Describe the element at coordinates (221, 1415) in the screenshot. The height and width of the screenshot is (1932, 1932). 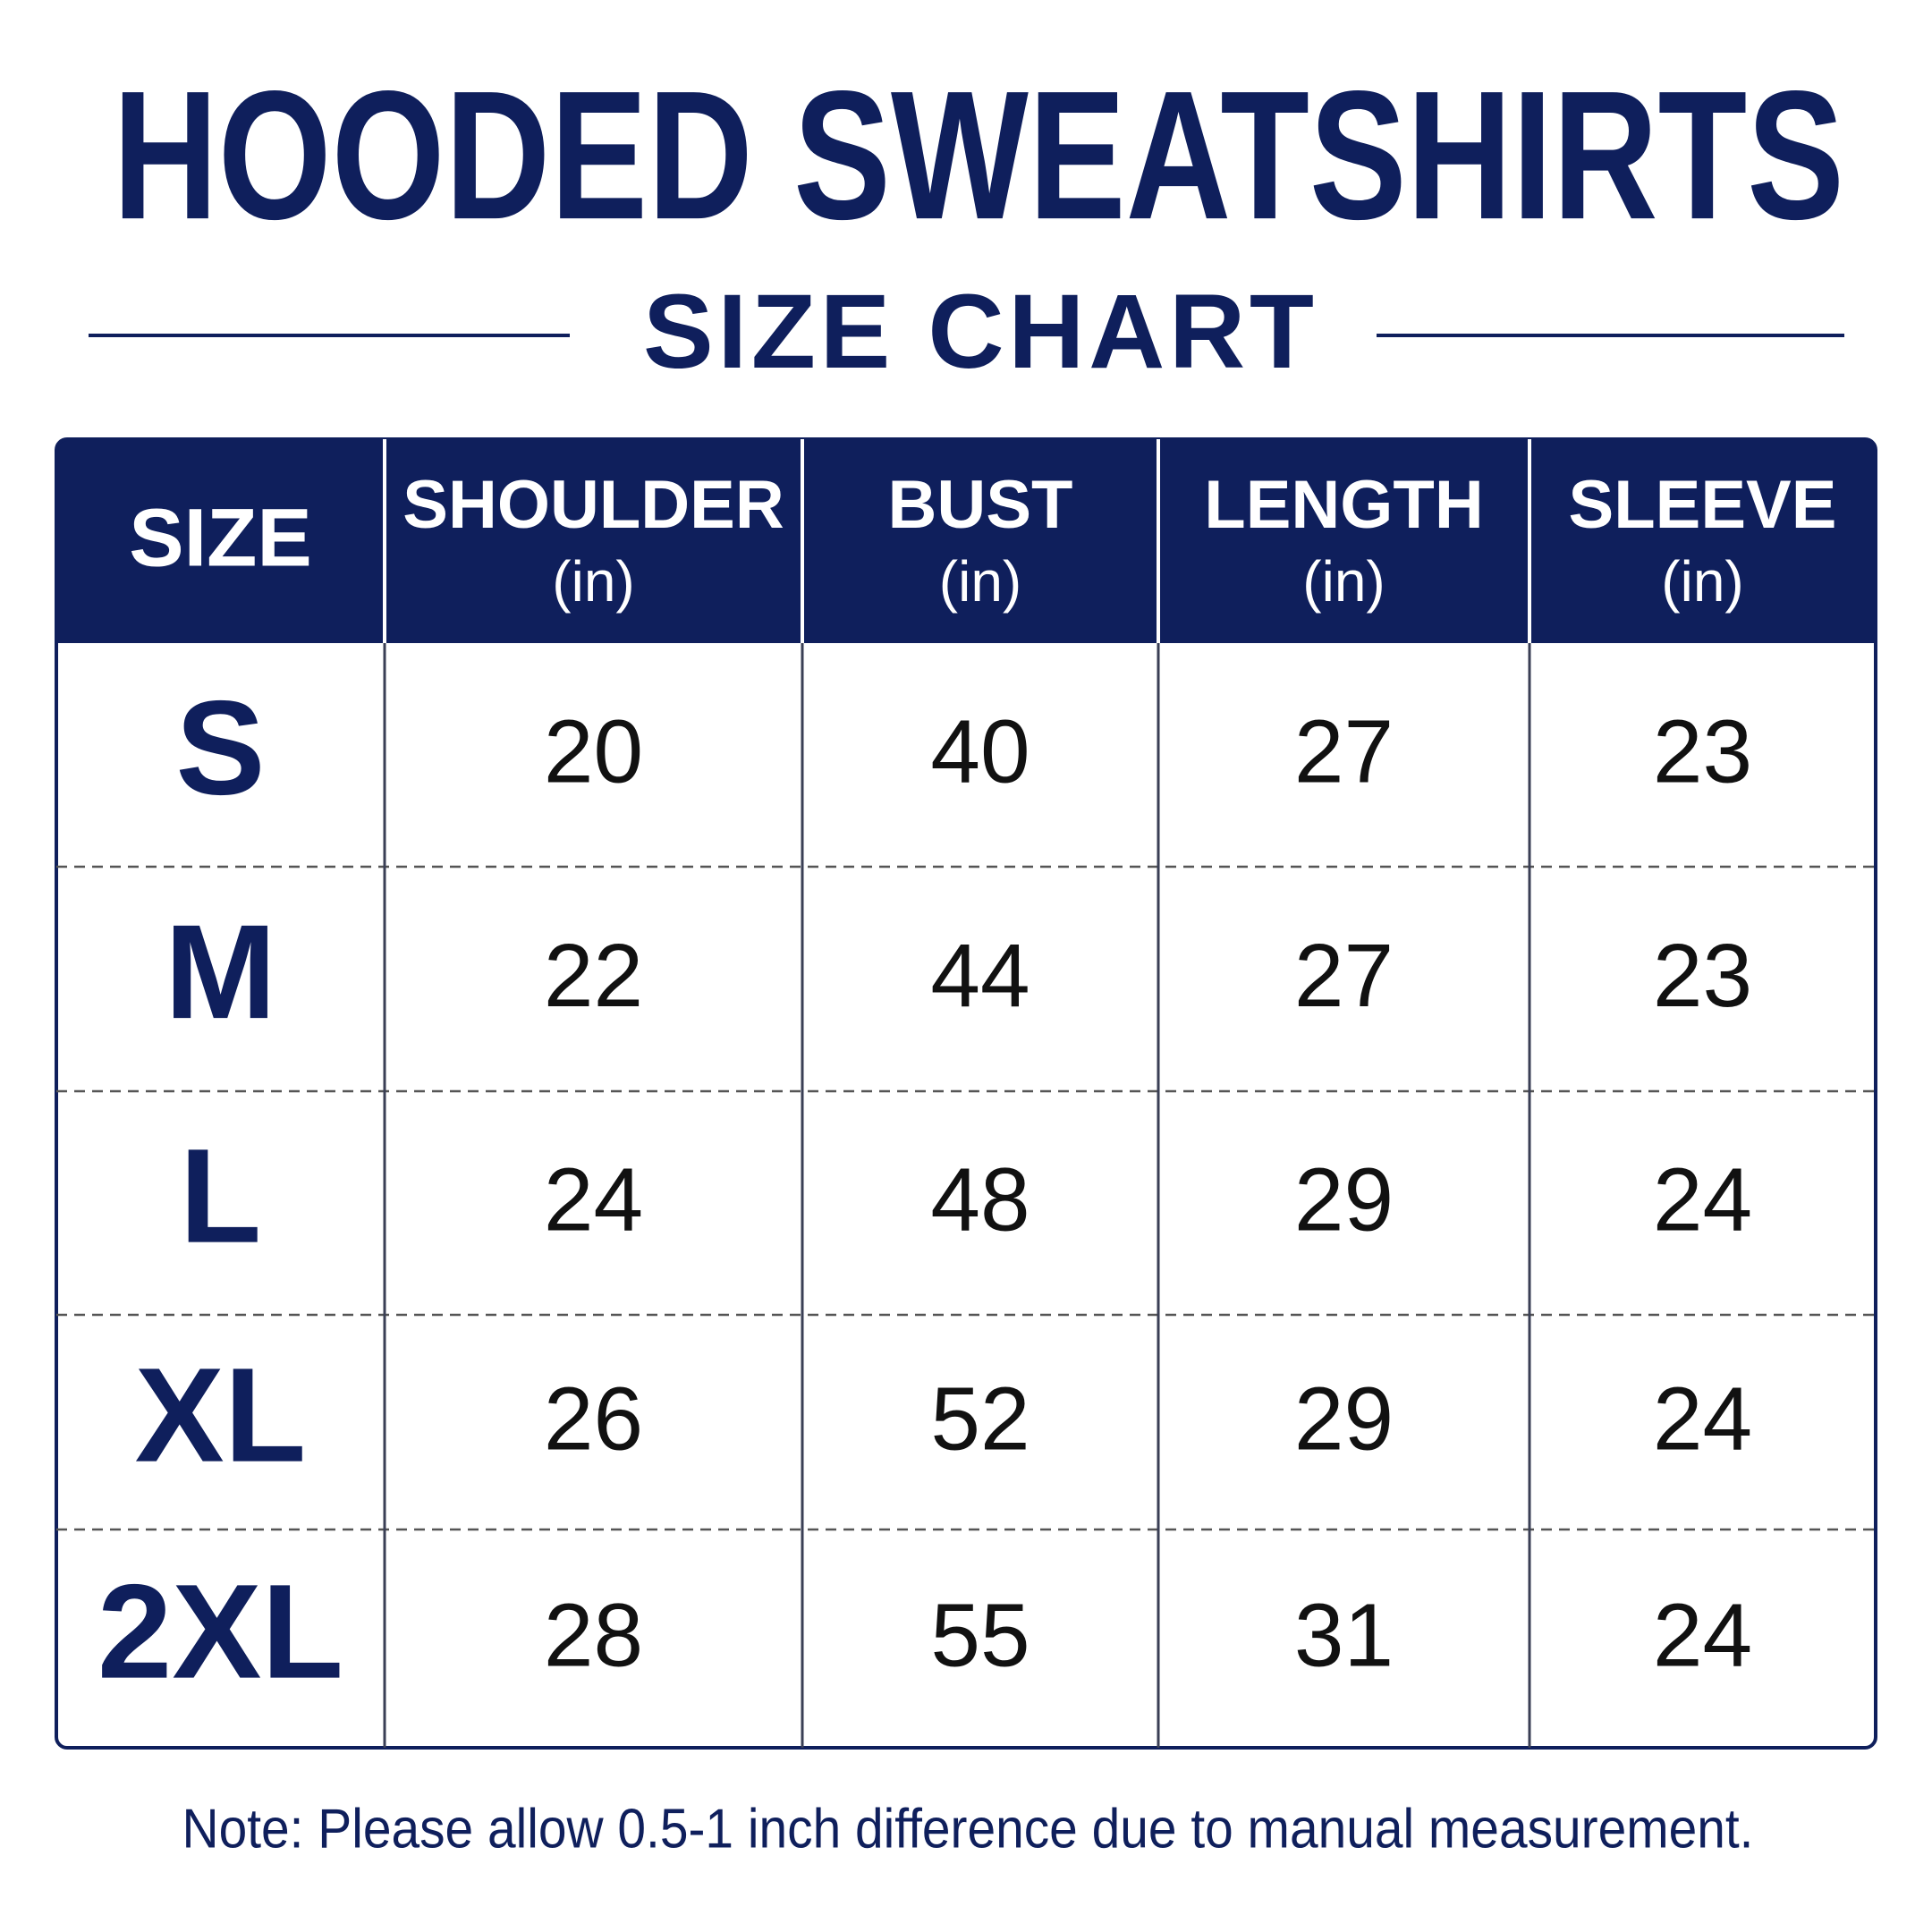
I see `size-label: XL` at that location.